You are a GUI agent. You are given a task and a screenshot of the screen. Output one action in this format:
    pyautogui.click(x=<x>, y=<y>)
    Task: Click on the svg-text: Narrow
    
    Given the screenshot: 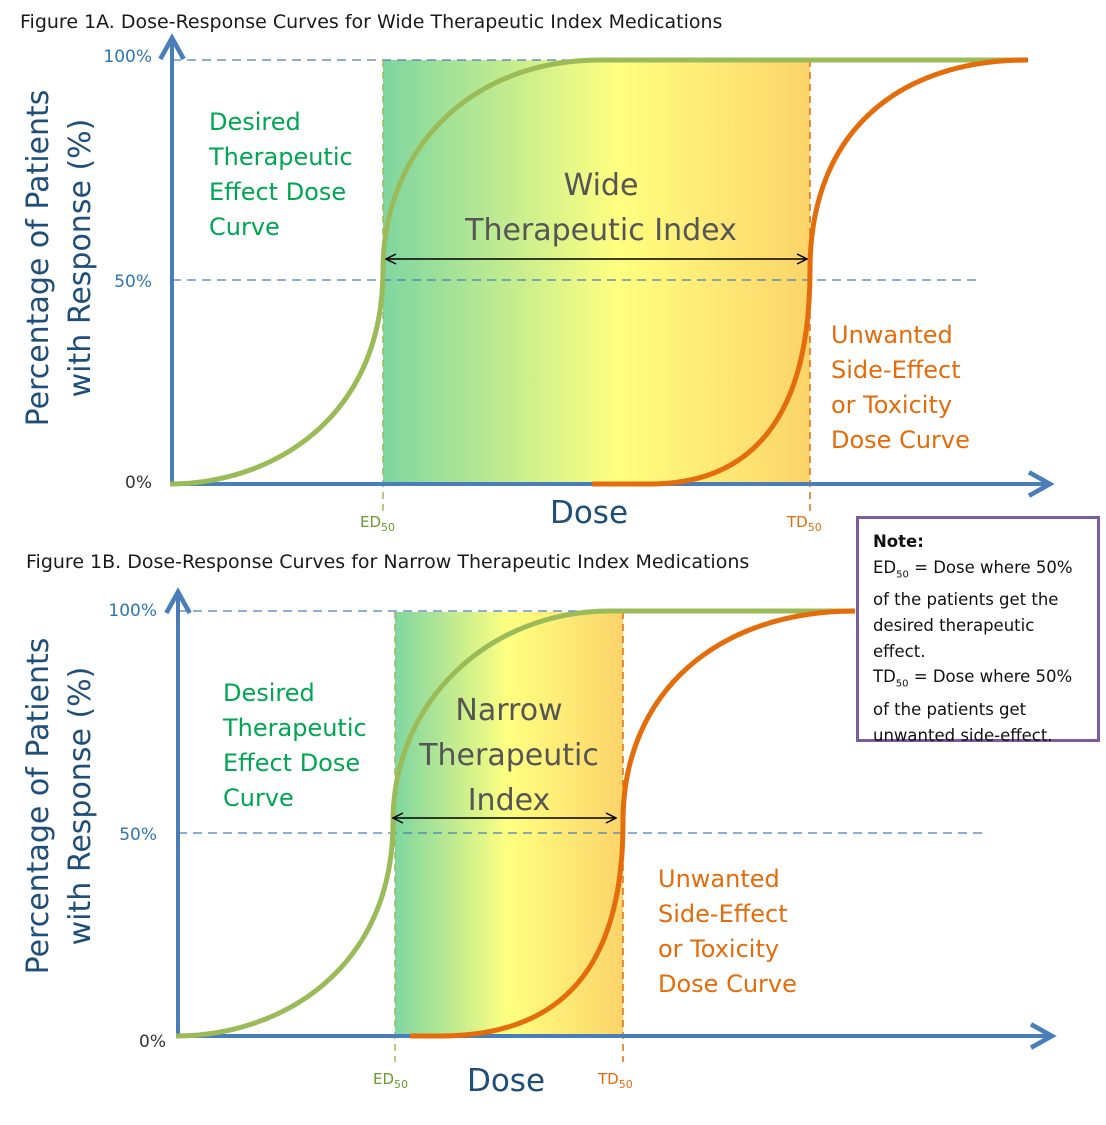 What is the action you would take?
    pyautogui.click(x=508, y=710)
    